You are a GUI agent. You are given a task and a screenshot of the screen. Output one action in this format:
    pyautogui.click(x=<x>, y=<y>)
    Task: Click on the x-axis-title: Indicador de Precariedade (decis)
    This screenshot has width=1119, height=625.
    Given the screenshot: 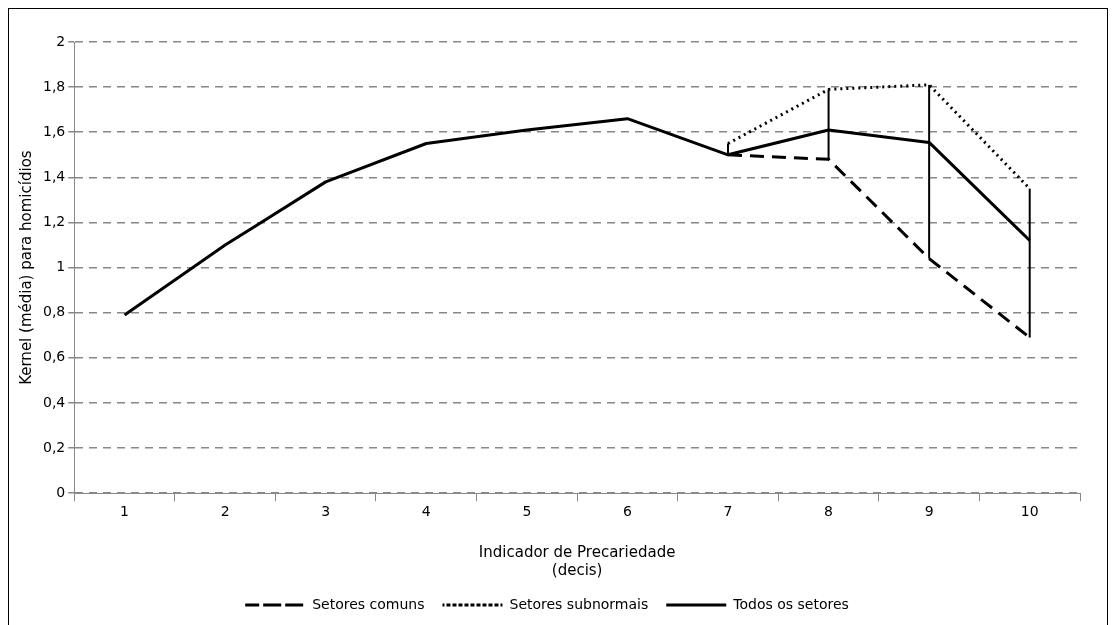 What is the action you would take?
    pyautogui.click(x=577, y=560)
    